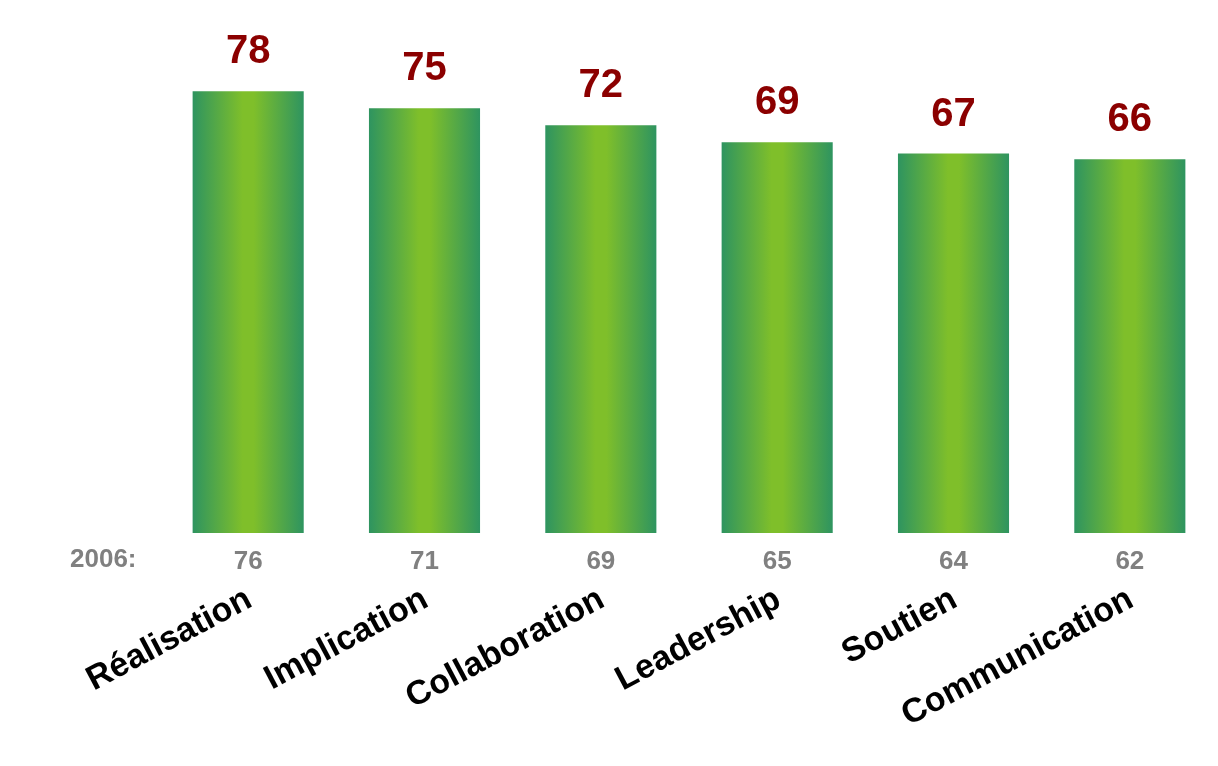  Describe the element at coordinates (777, 100) in the screenshot. I see `data-label: 69` at that location.